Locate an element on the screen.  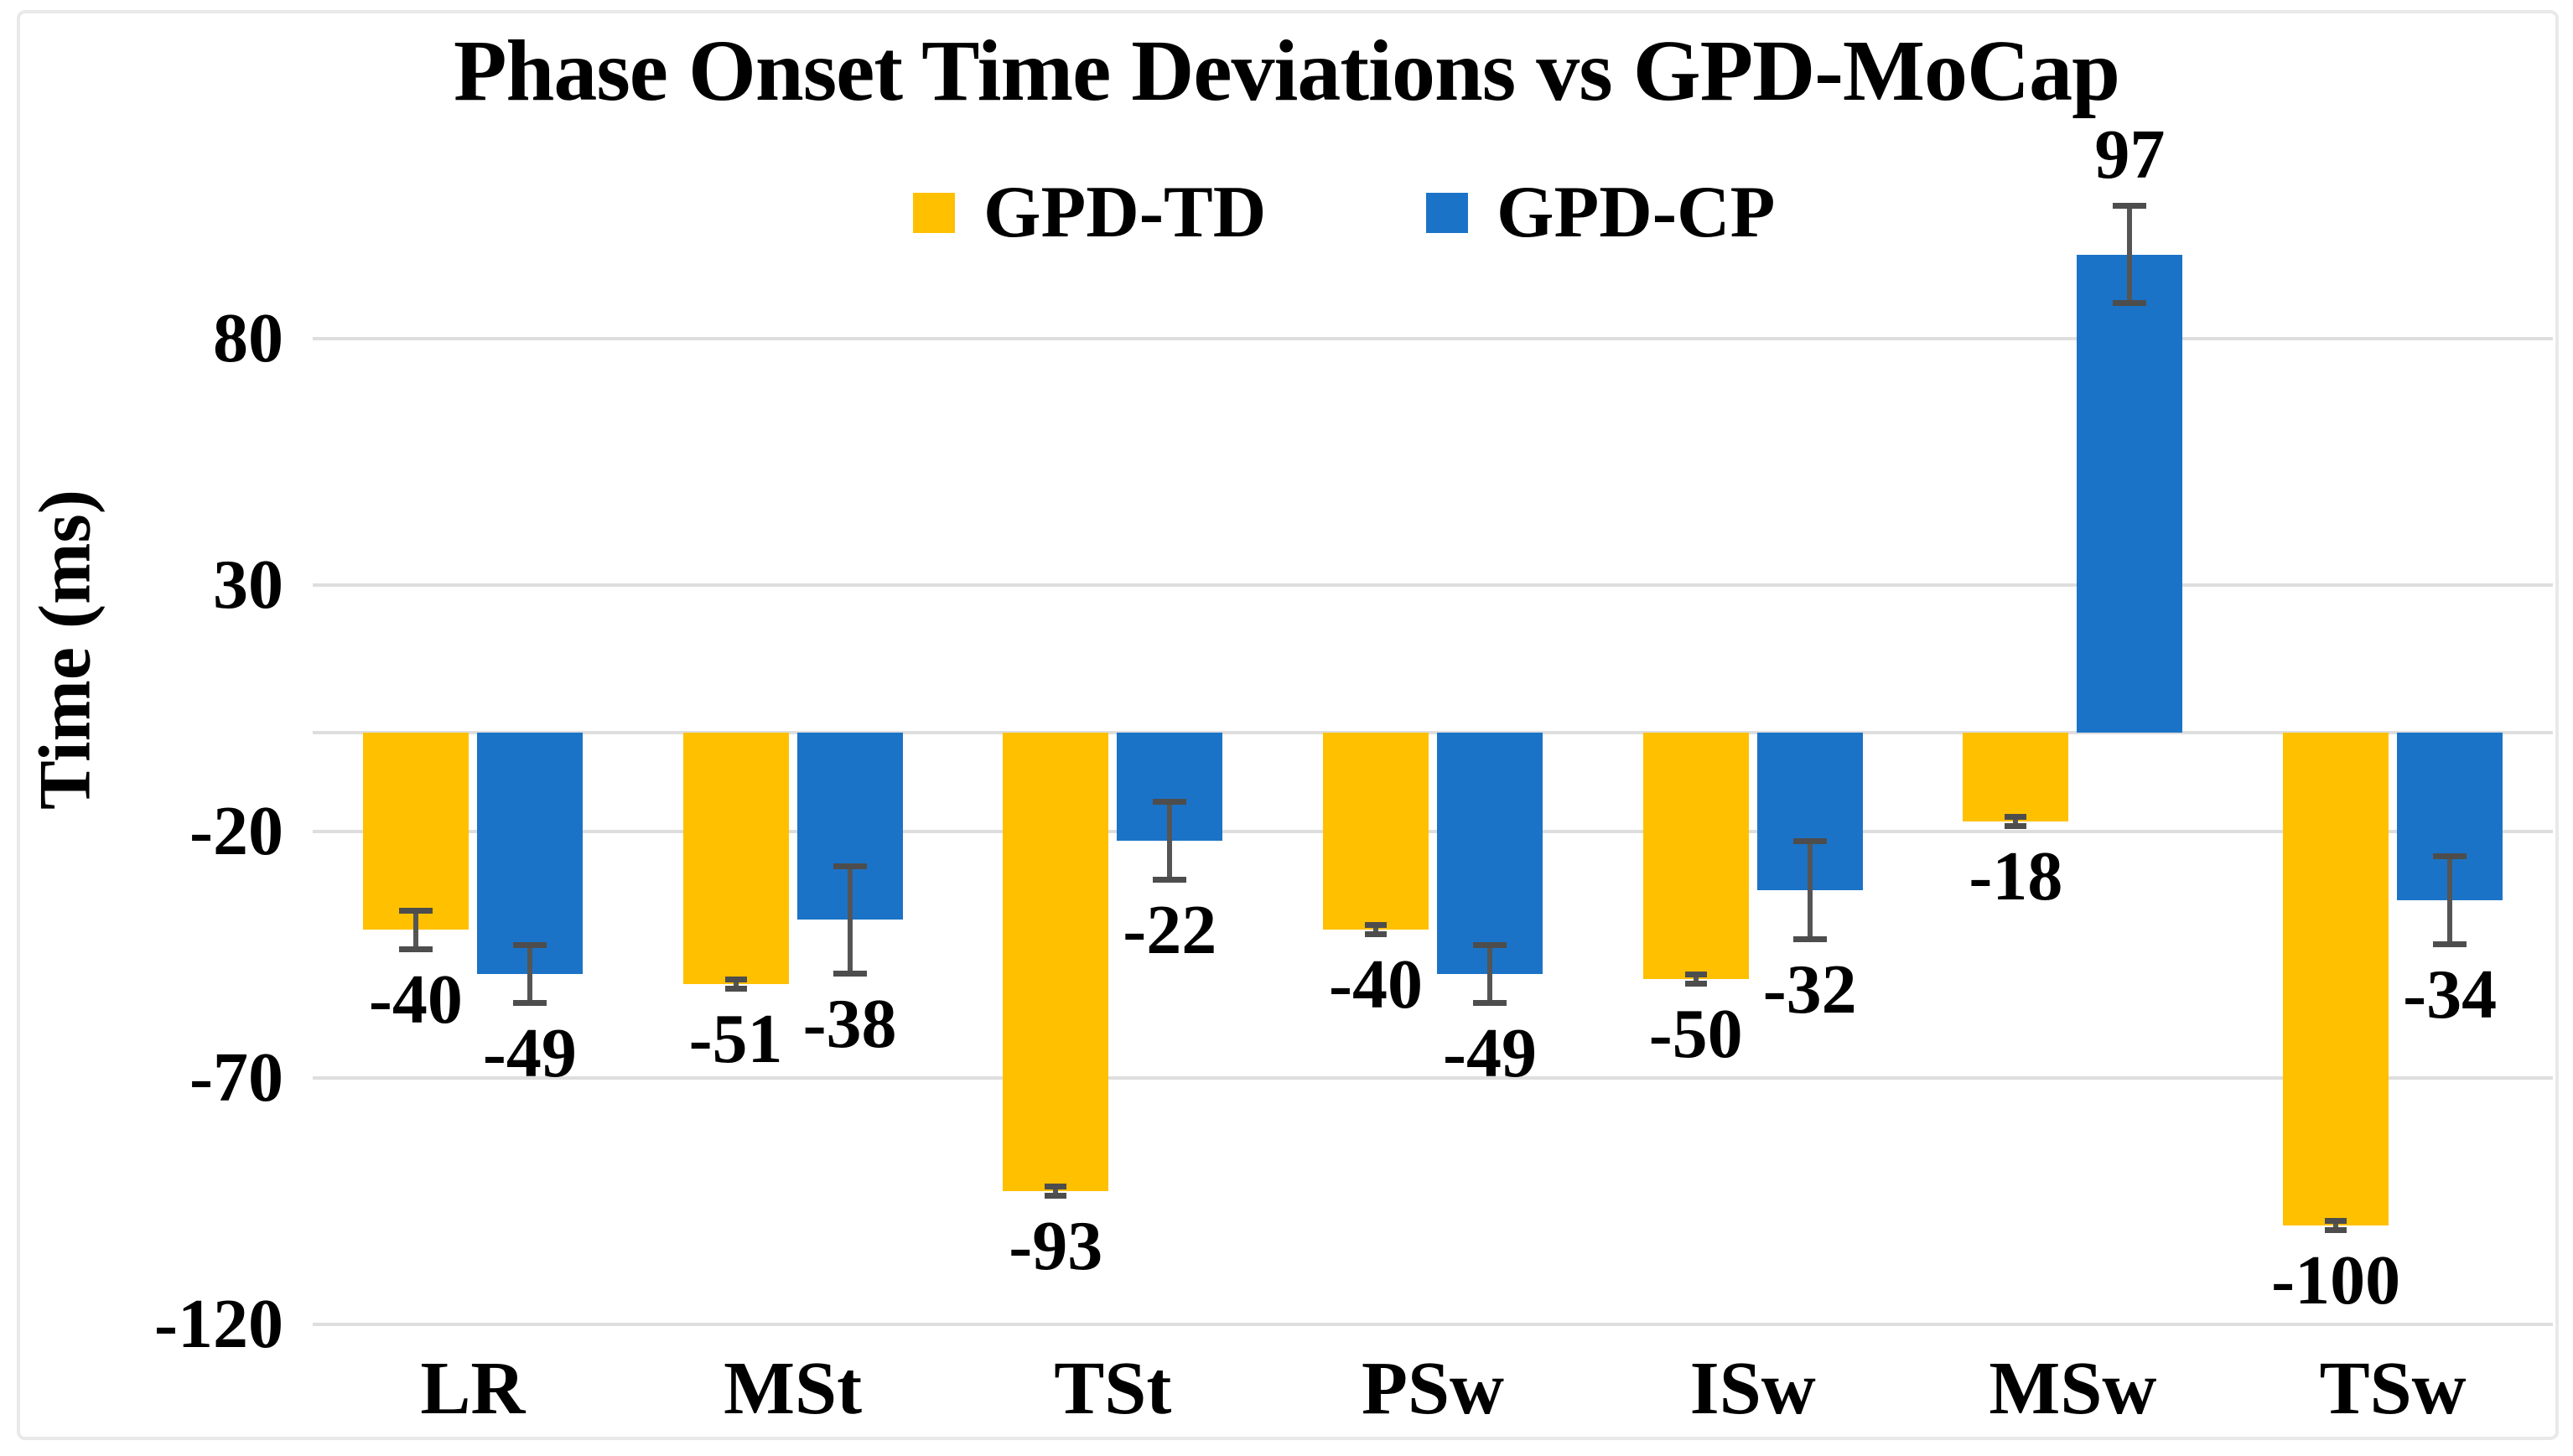
gpd-td-swatch-icon is located at coordinates (934, 213).